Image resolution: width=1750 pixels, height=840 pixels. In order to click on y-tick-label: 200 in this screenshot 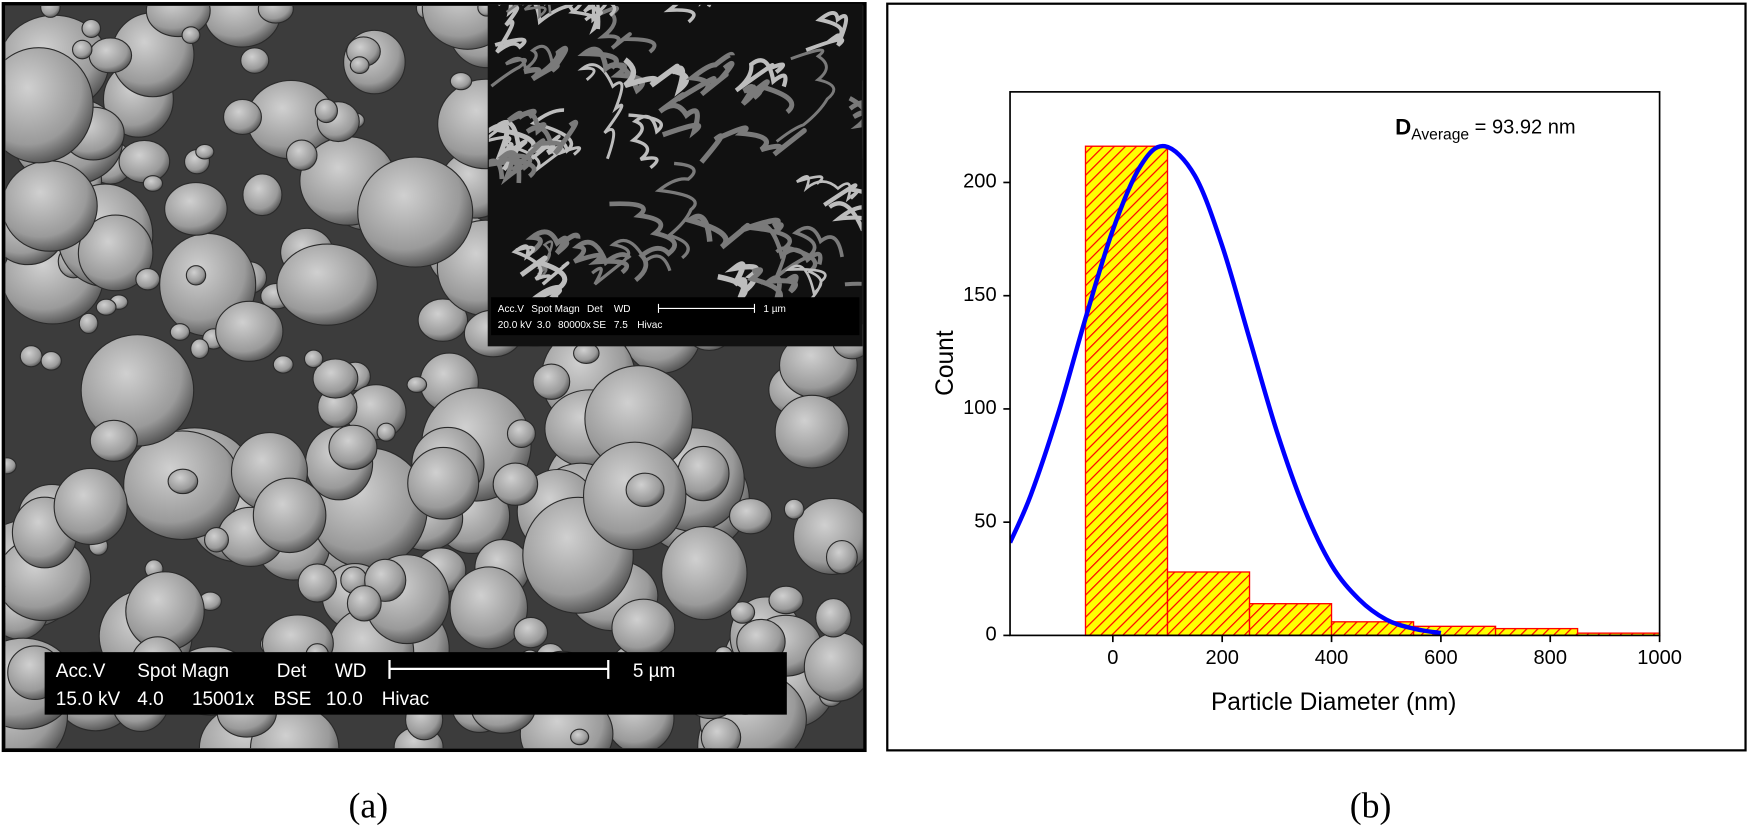, I will do `click(980, 182)`.